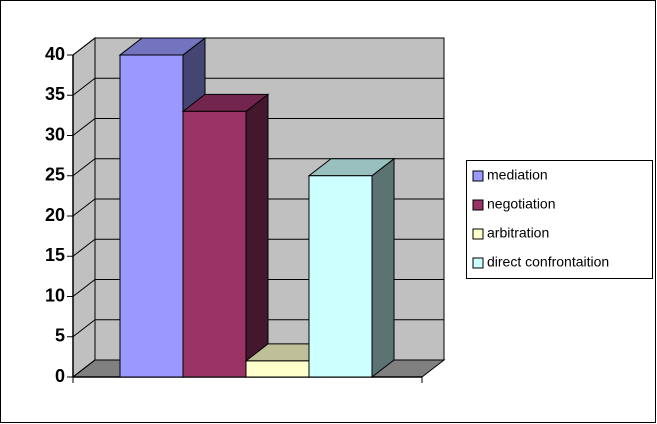 This screenshot has width=657, height=424. Describe the element at coordinates (55, 215) in the screenshot. I see `y-tick-label: 20` at that location.